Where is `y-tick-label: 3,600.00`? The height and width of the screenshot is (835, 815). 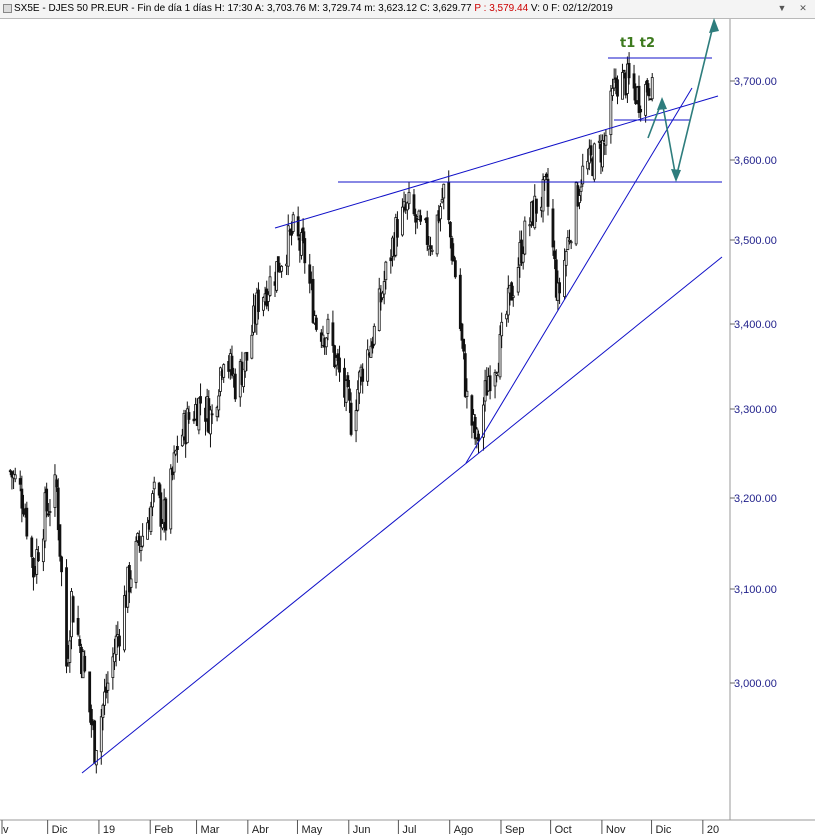 y-tick-label: 3,600.00 is located at coordinates (755, 161).